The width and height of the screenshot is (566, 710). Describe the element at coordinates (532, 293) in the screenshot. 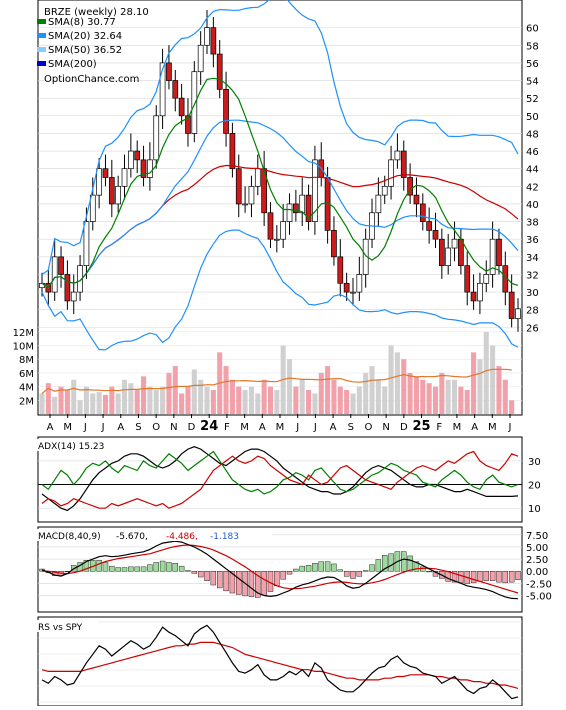

I see `price-tick-label: 30` at that location.